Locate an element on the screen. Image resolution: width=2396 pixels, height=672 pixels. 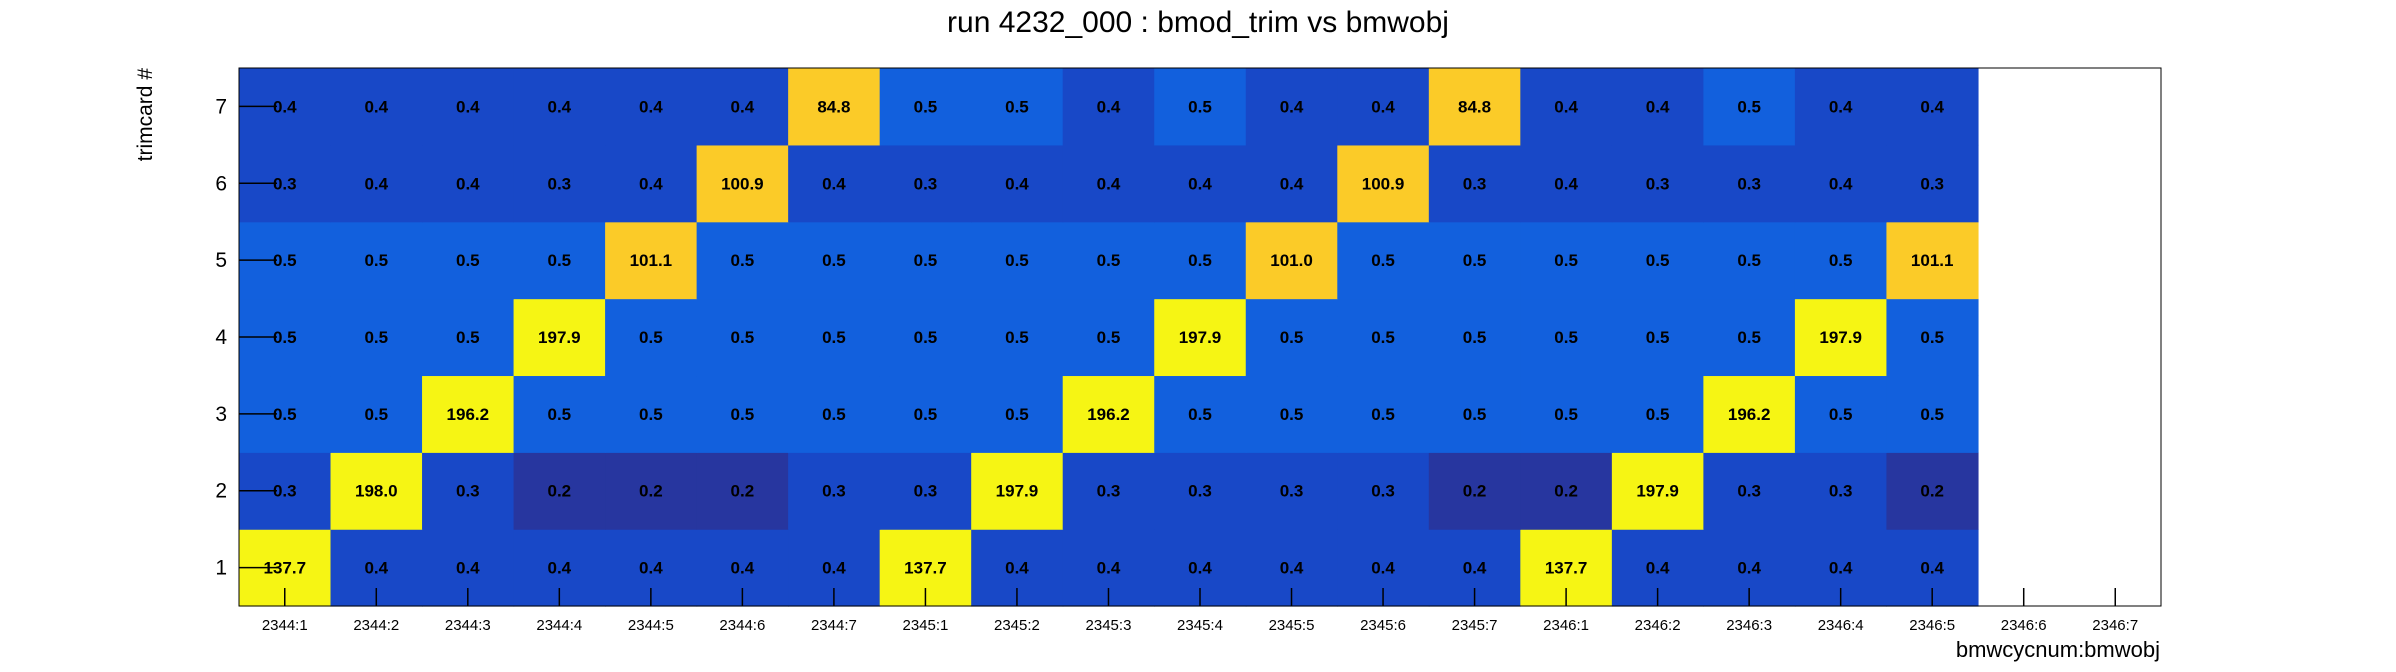
y-tick-labels: 1 2 3 4 5 6 7 is located at coordinates (221, 337).